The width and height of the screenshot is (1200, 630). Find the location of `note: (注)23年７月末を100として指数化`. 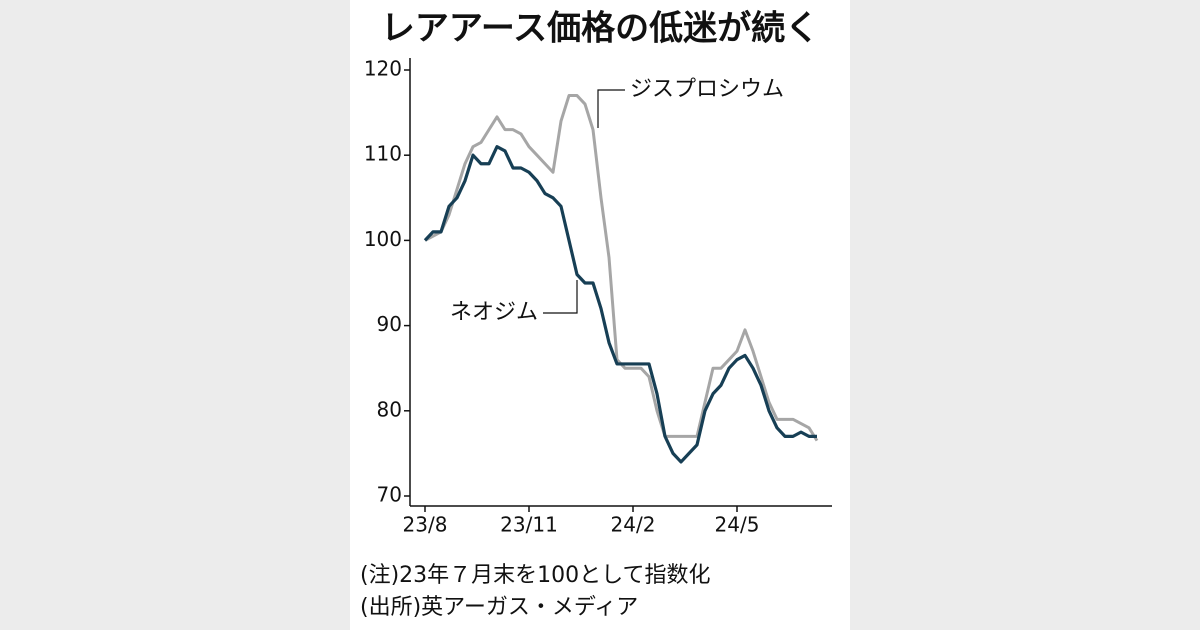

note: (注)23年７月末を100として指数化 is located at coordinates (535, 575).